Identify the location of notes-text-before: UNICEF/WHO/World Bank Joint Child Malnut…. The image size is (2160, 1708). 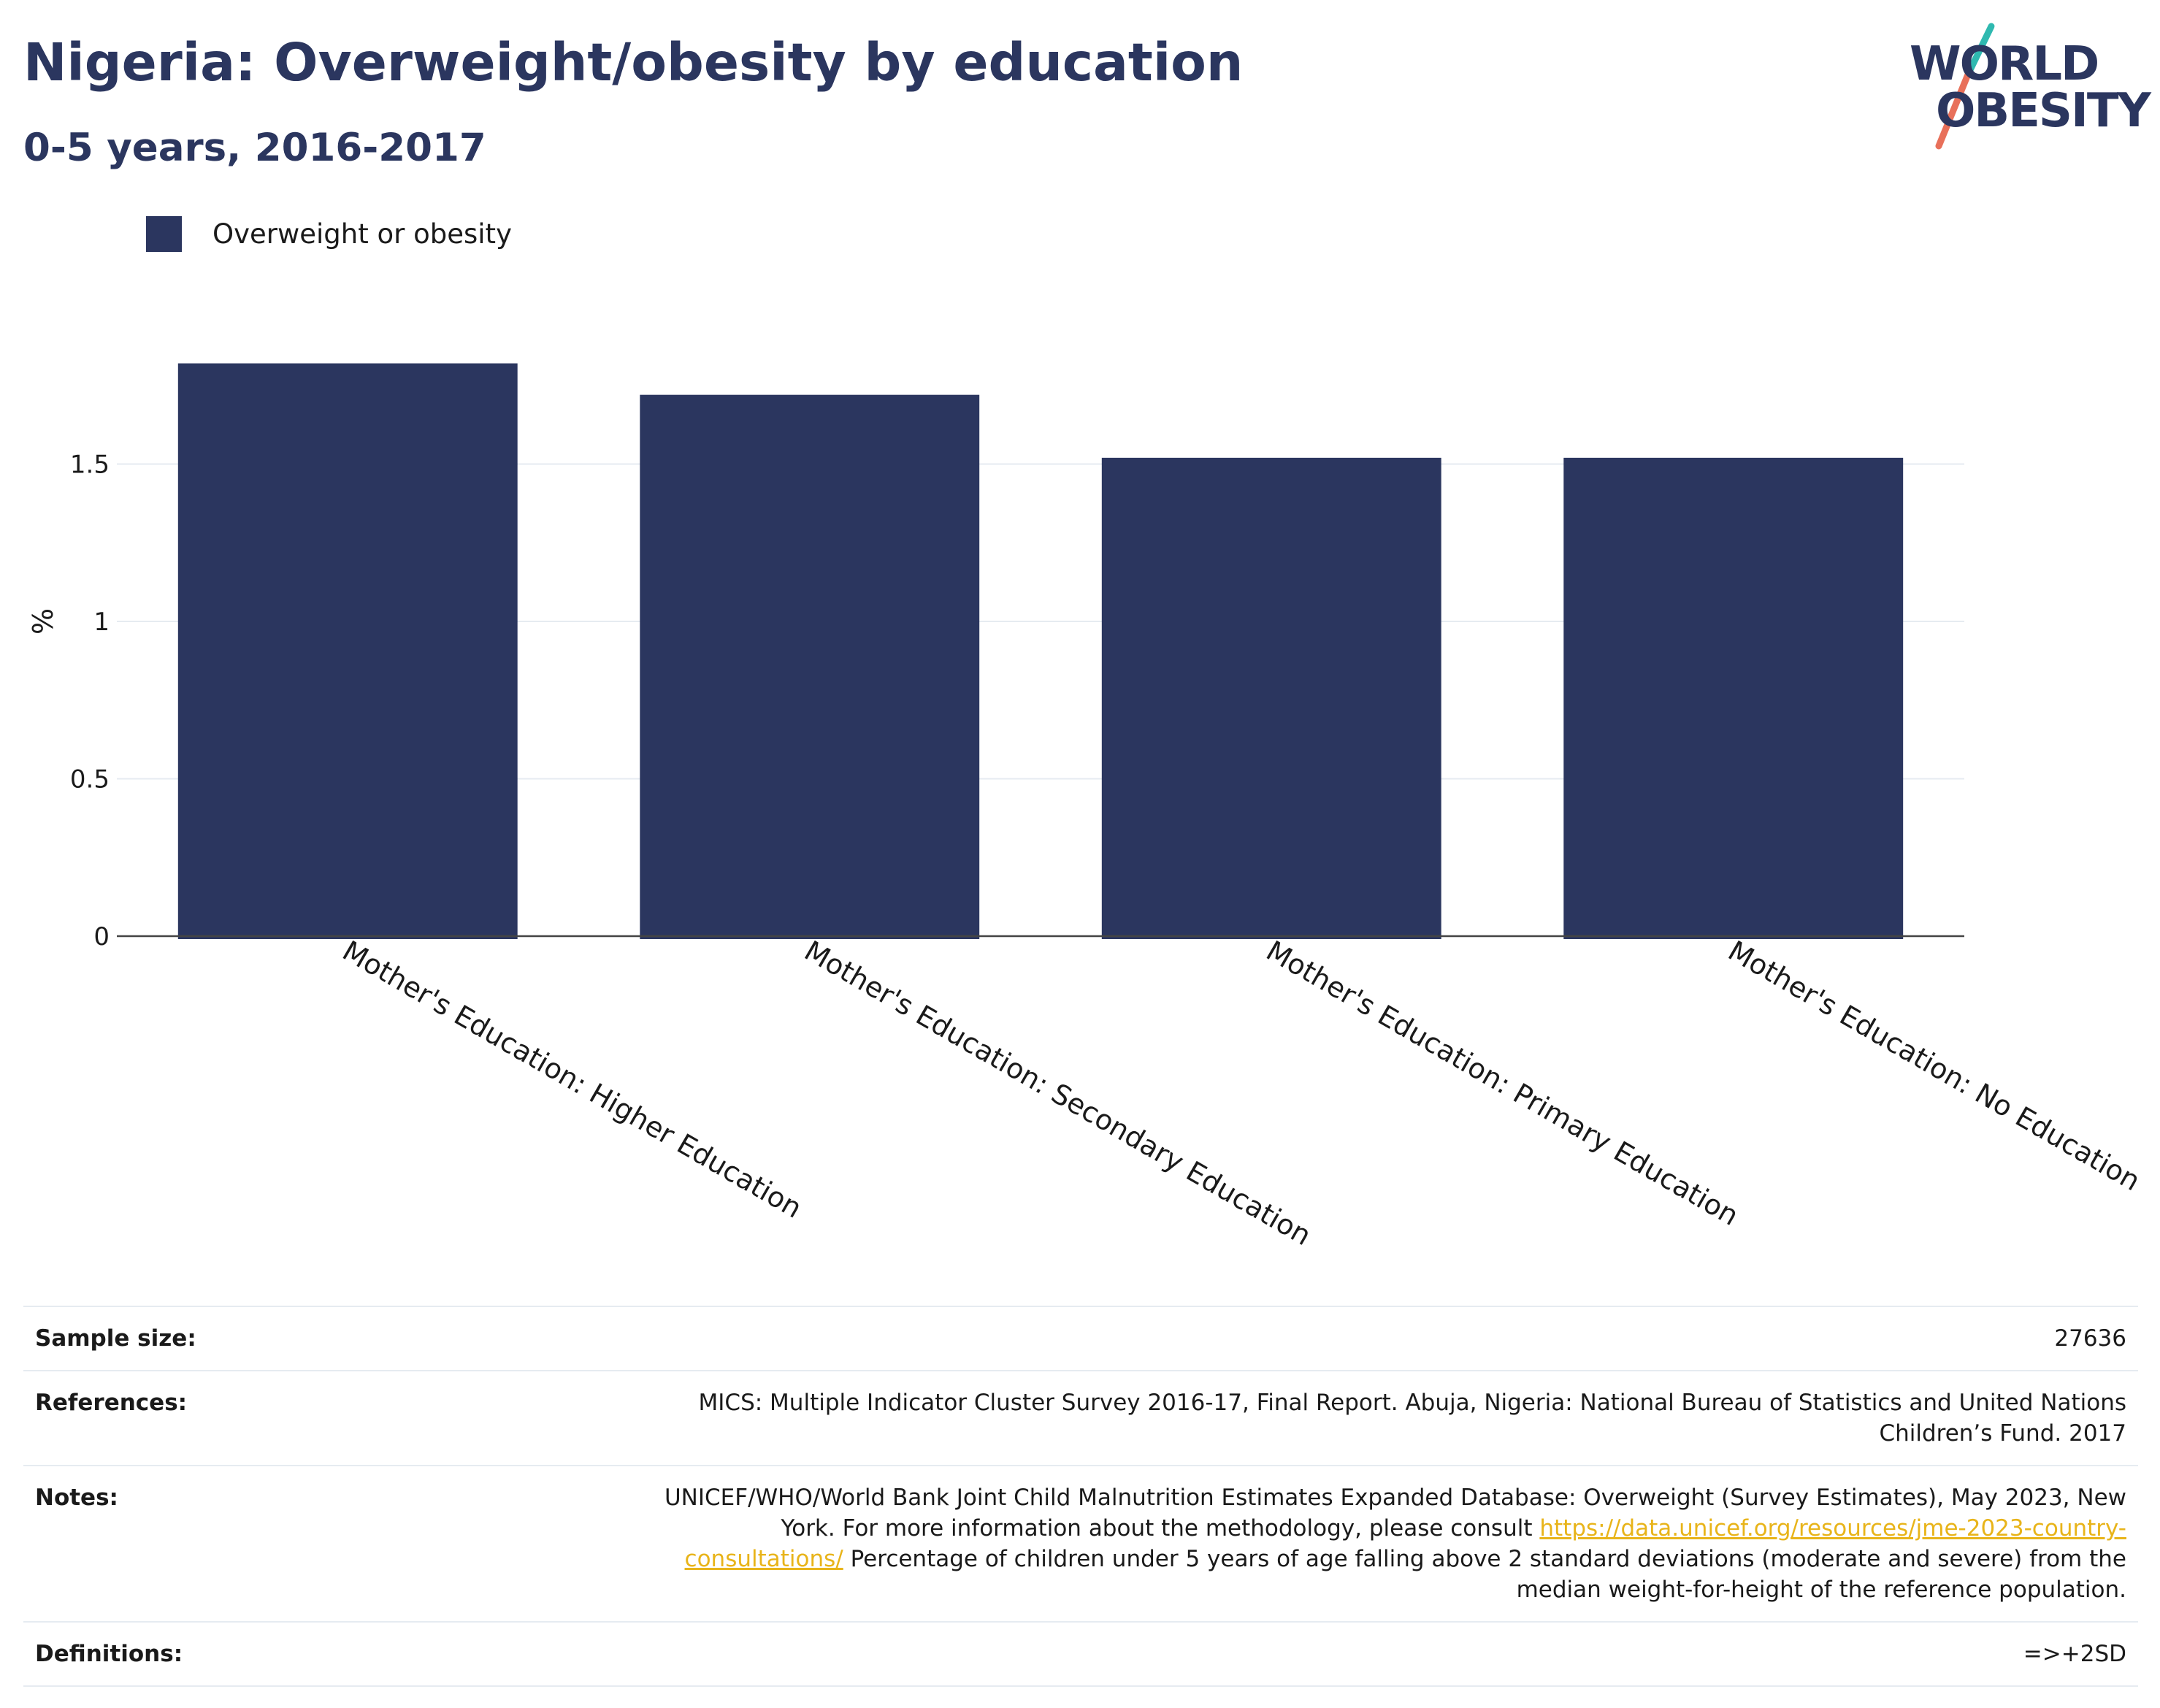
(1395, 1513).